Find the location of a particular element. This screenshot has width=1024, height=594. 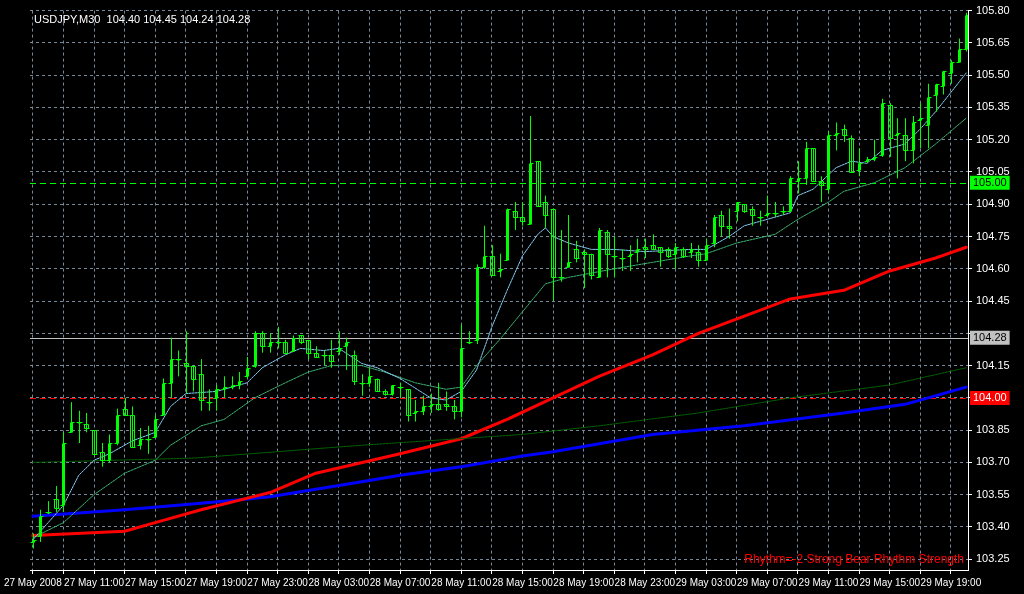

y-tick-label: 105.80 is located at coordinates (993, 9).